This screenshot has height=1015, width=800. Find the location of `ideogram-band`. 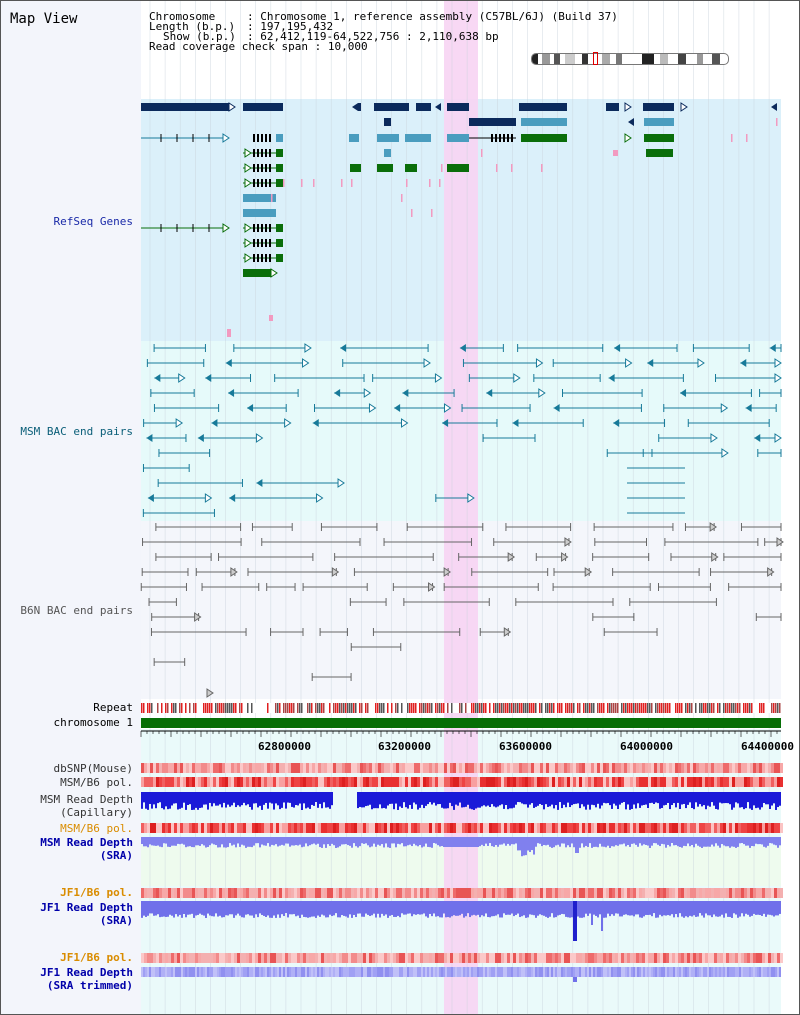

ideogram-band is located at coordinates (585, 59).